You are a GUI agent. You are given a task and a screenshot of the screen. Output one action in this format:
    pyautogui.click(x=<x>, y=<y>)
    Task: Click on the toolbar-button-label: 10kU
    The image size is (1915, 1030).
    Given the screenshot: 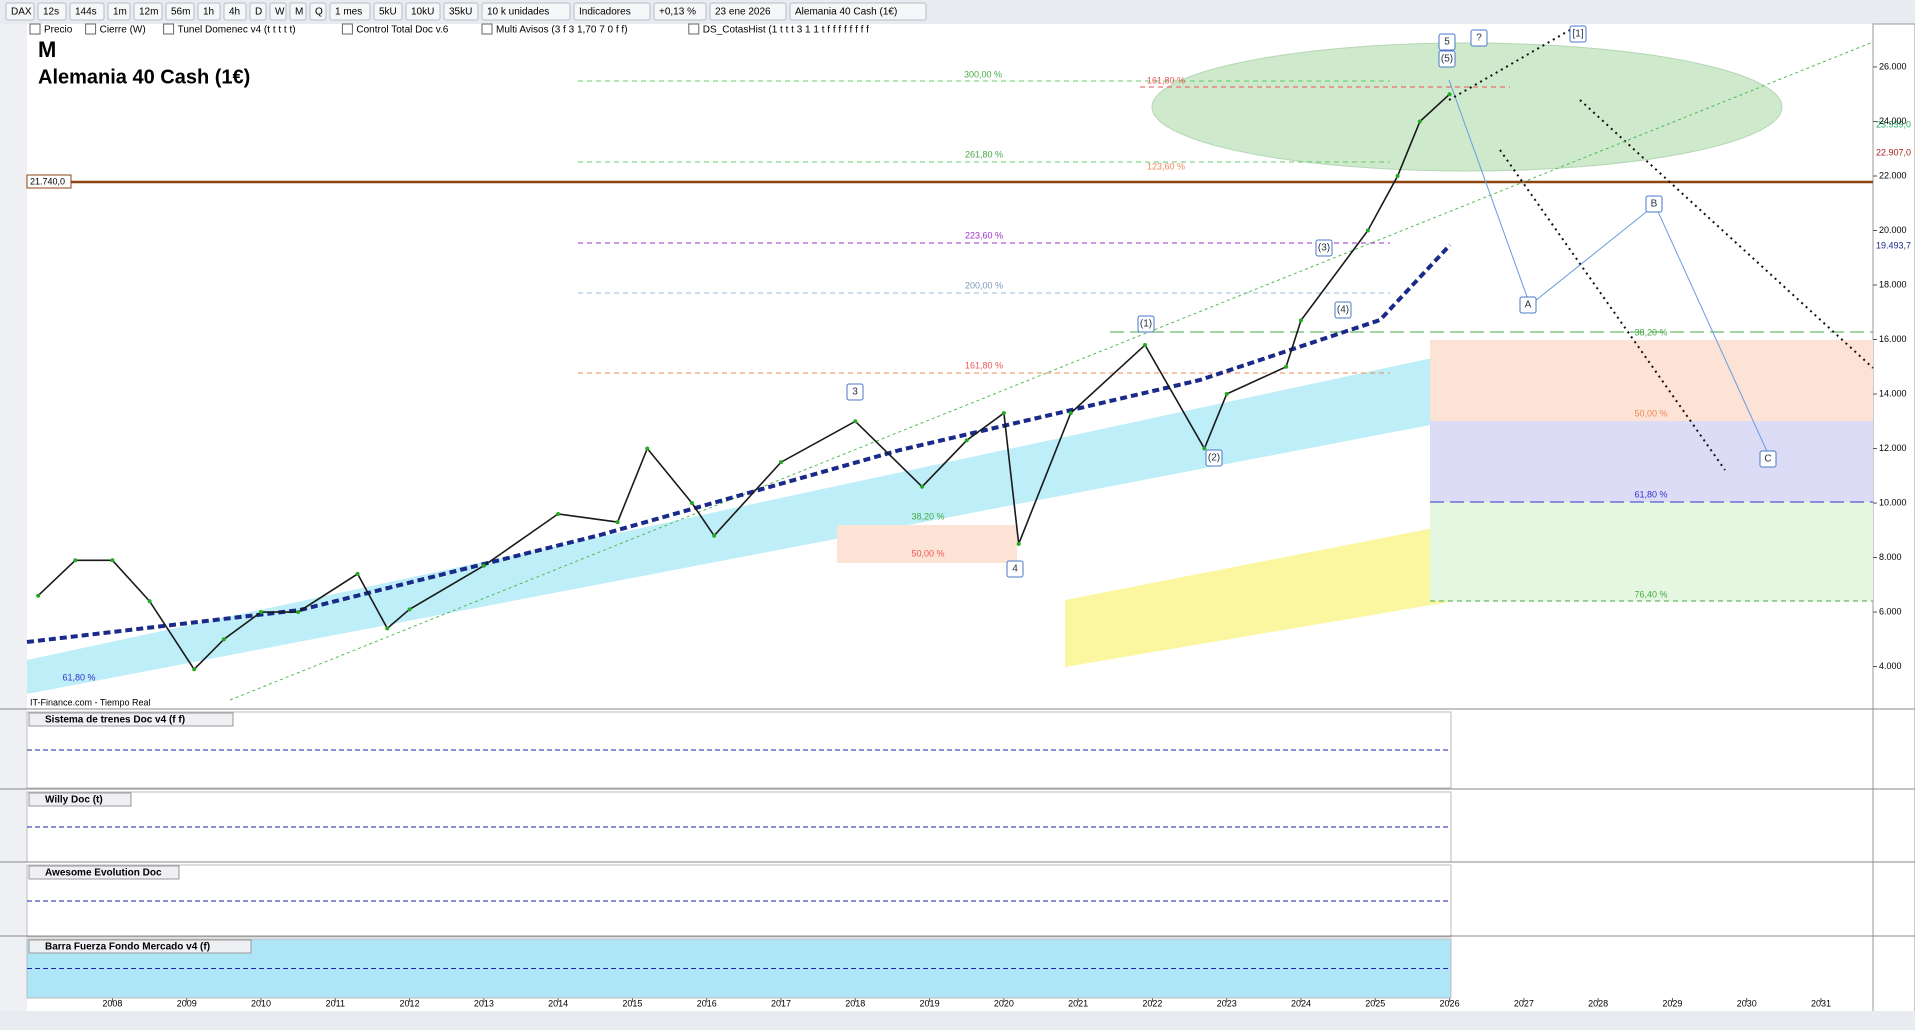 What is the action you would take?
    pyautogui.click(x=422, y=12)
    